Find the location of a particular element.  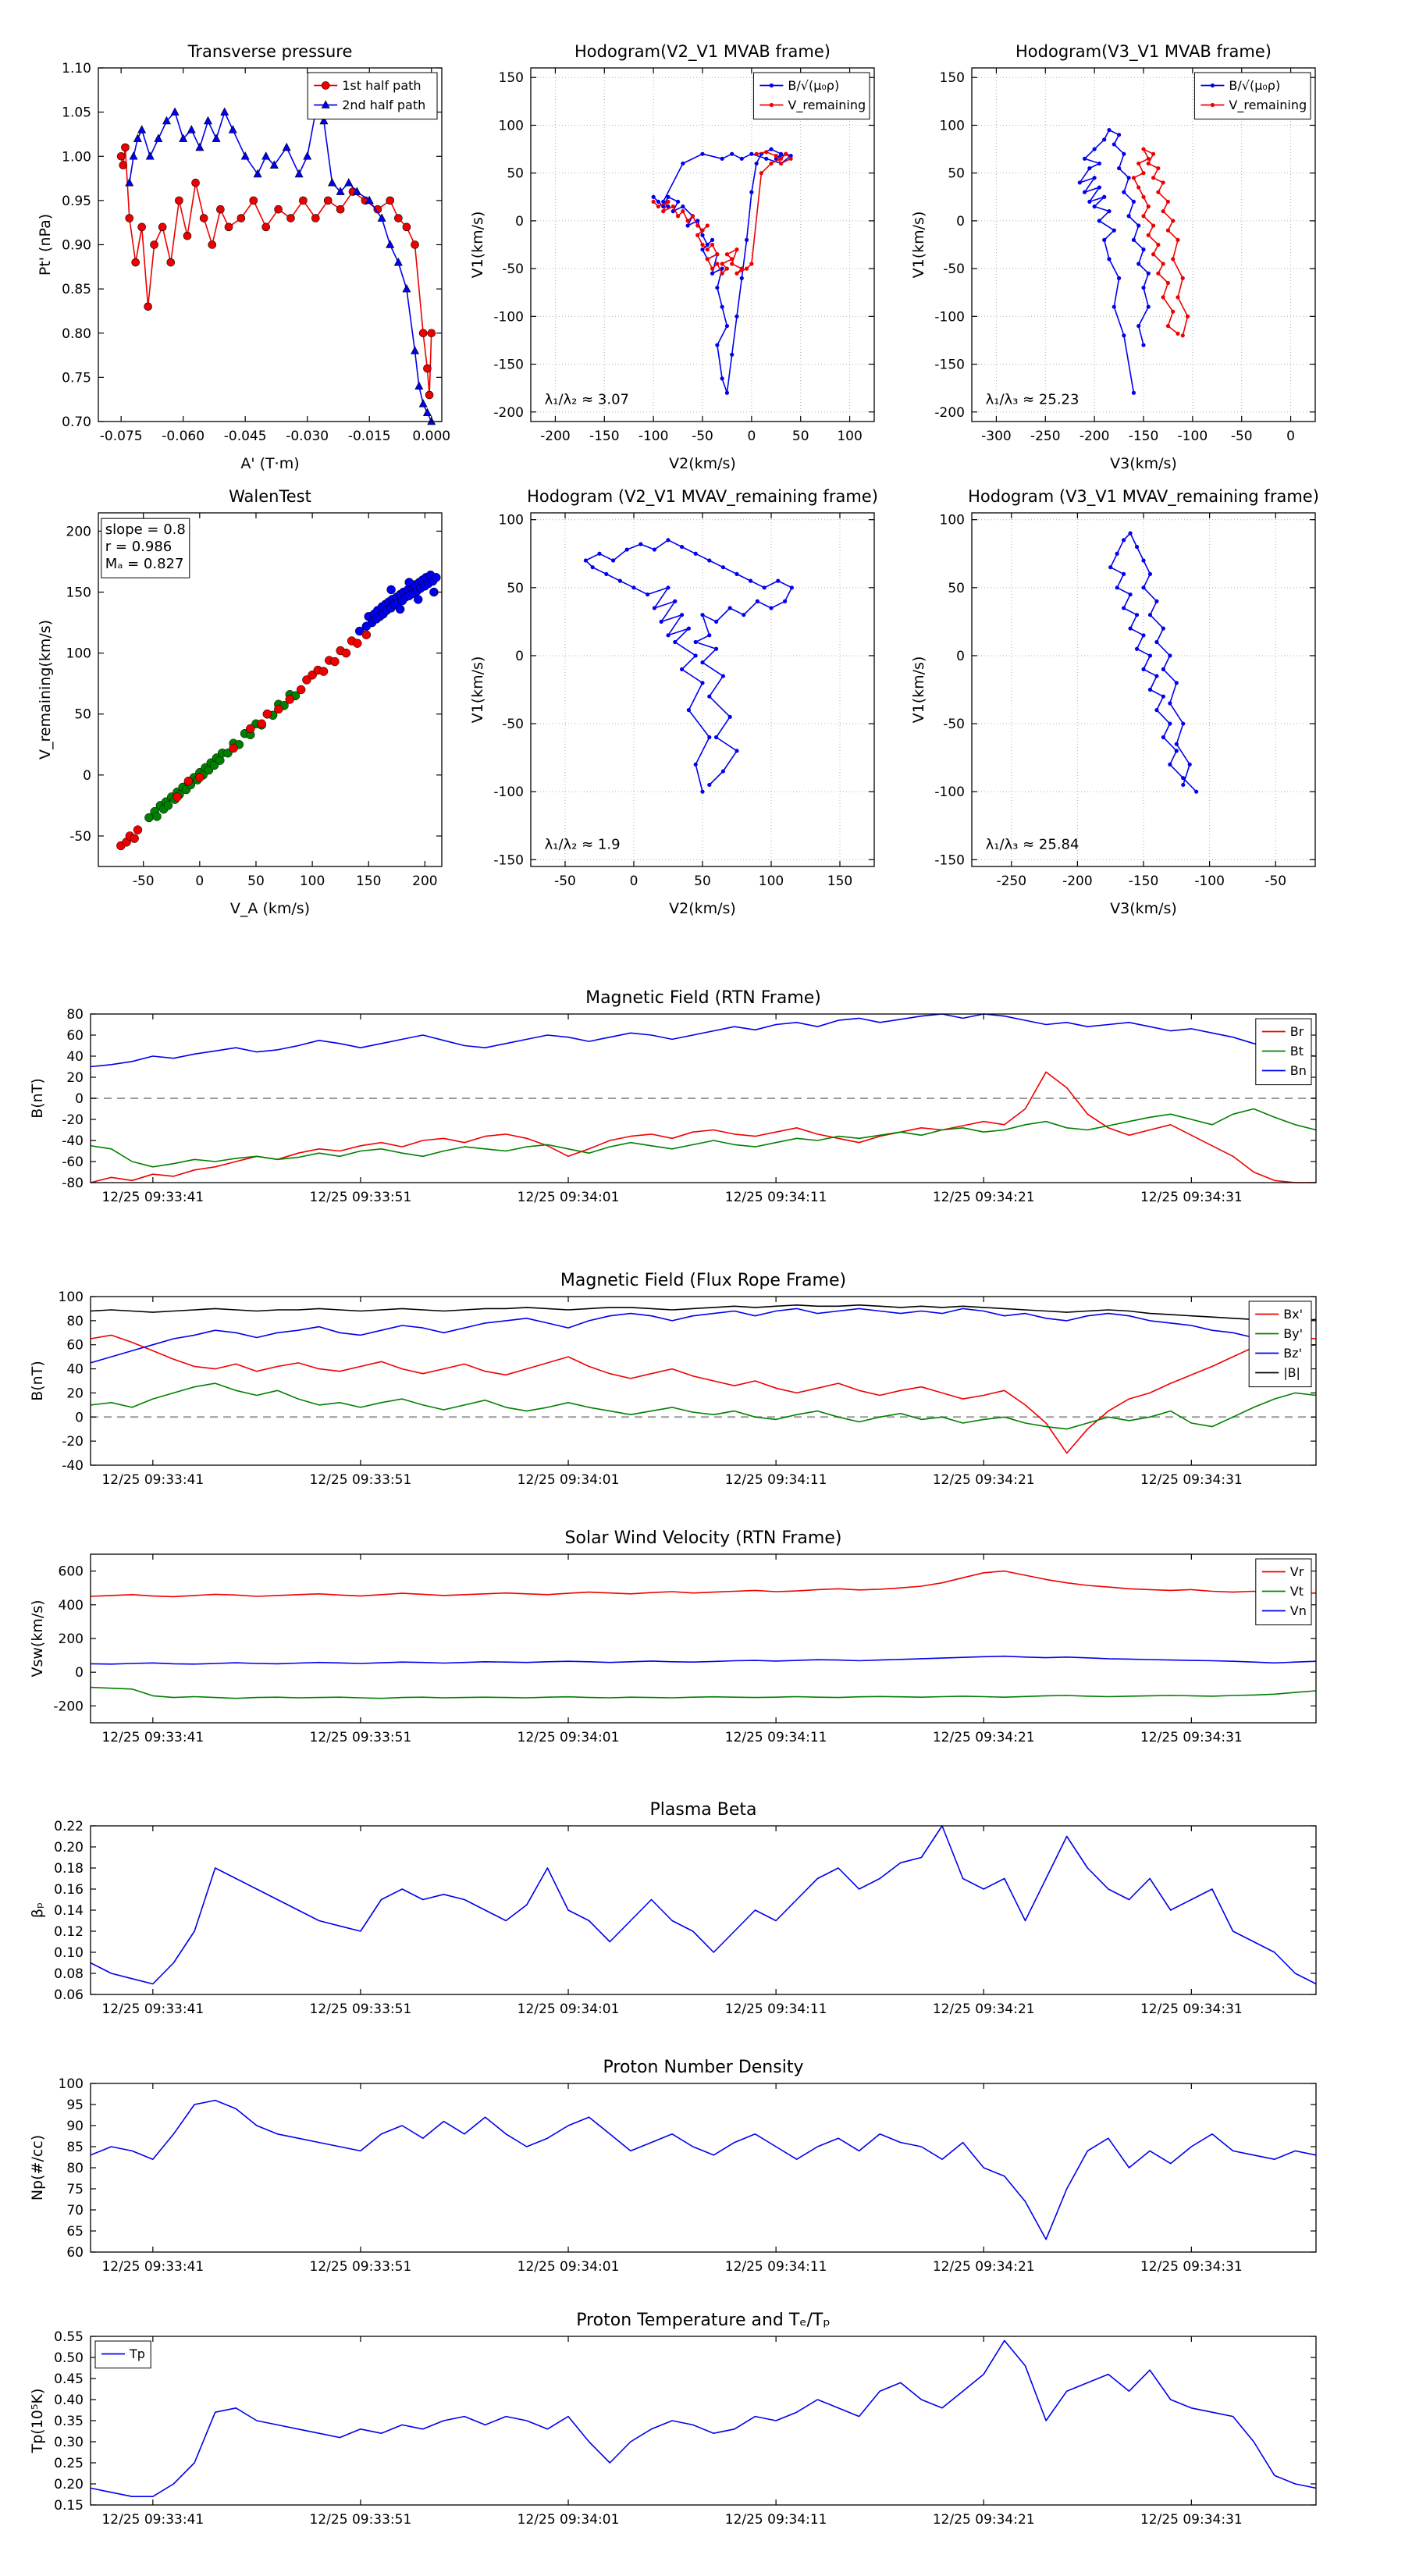

svg-text:Hodogram (V2_V1 MVAV_remaining: Hodogram (V2_V1 MVAV_remaining frame) is located at coordinates (703, 497).